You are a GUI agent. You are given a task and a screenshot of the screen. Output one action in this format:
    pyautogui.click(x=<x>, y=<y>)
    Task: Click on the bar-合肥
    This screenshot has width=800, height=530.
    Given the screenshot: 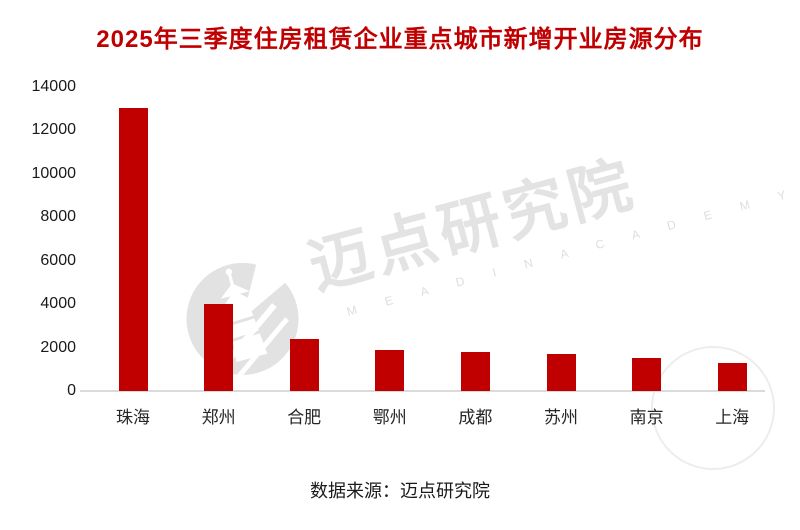 What is the action you would take?
    pyautogui.click(x=304, y=364)
    